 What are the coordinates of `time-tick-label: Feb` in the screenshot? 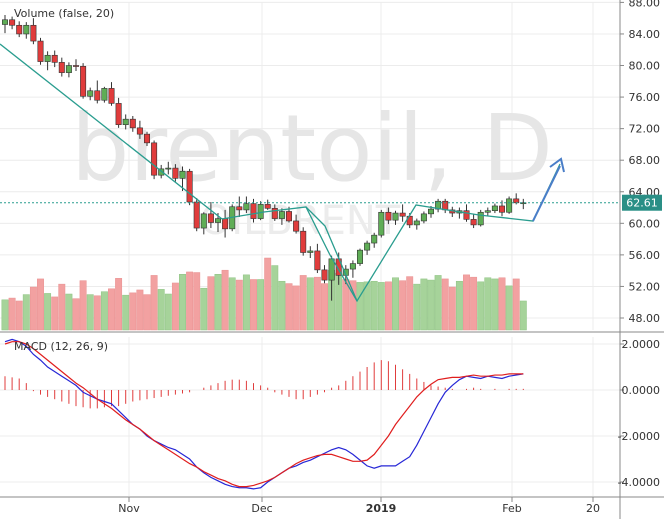 It's located at (511, 508).